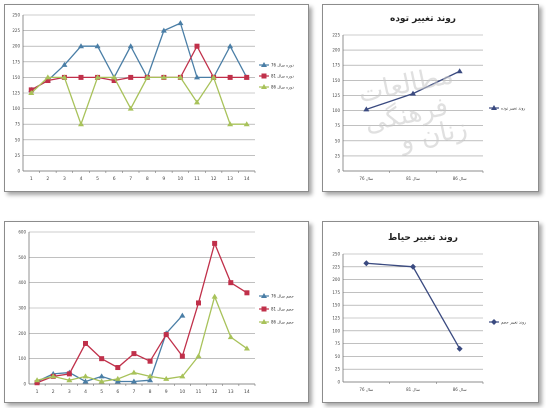 The image size is (546, 408). What do you see at coordinates (282, 87) in the screenshot?
I see `legend-label: دوره سال 86` at bounding box center [282, 87].